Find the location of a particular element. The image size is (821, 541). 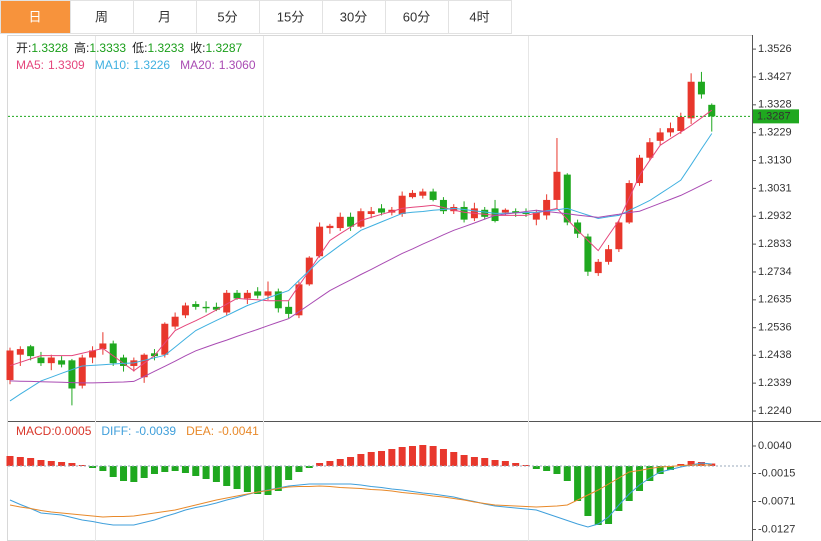

y-tick-label: 1.2438 is located at coordinates (775, 355).